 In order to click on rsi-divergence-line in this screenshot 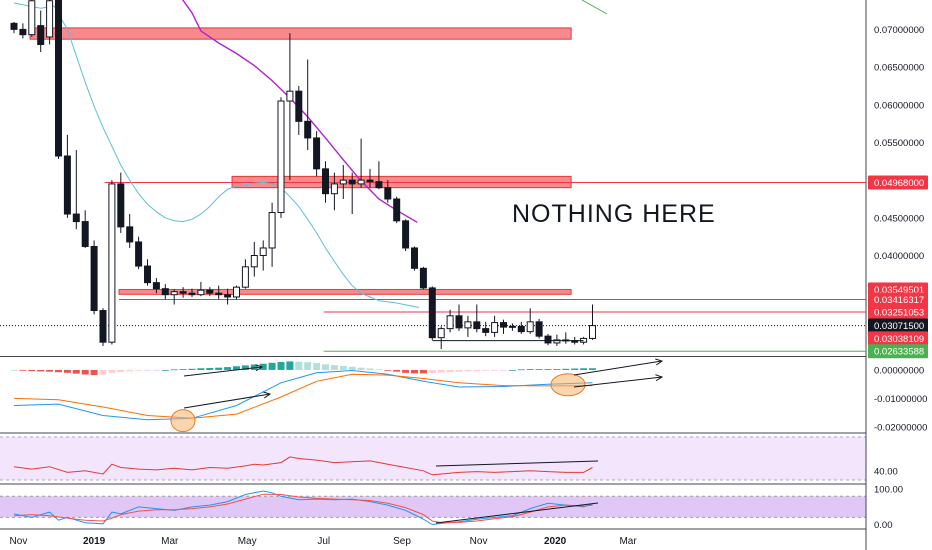, I will do `click(517, 463)`.